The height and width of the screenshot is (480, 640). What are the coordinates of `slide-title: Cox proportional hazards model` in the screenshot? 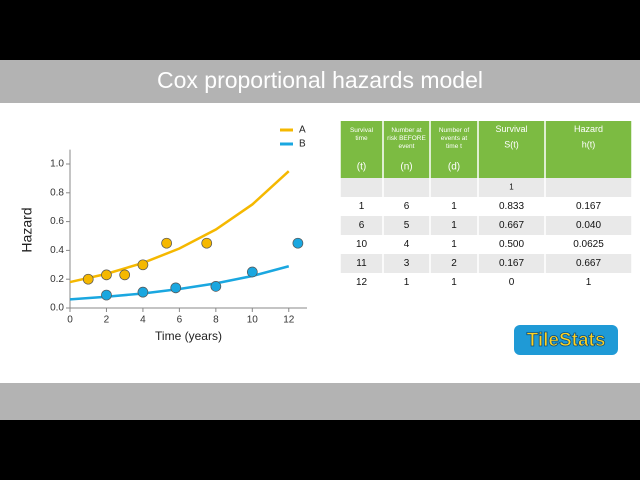 It's located at (320, 80).